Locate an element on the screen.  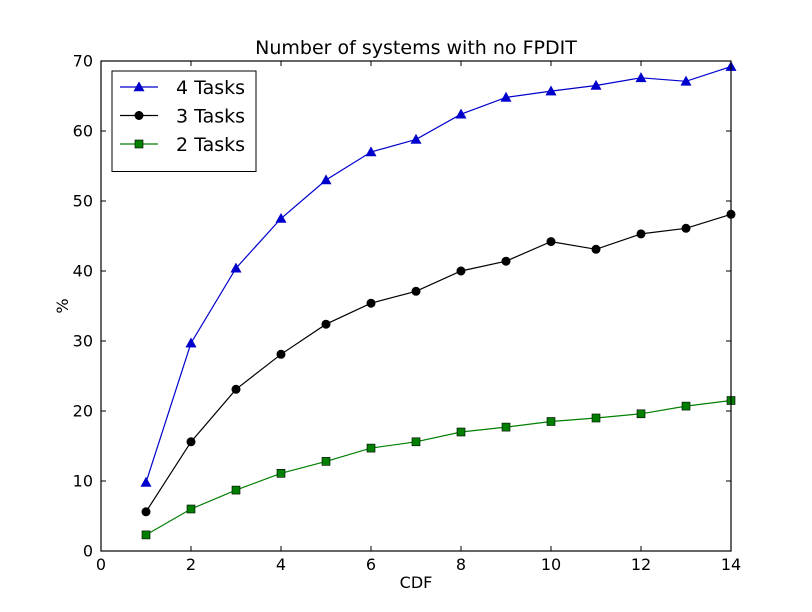
y-tick-label: 10 is located at coordinates (83, 481).